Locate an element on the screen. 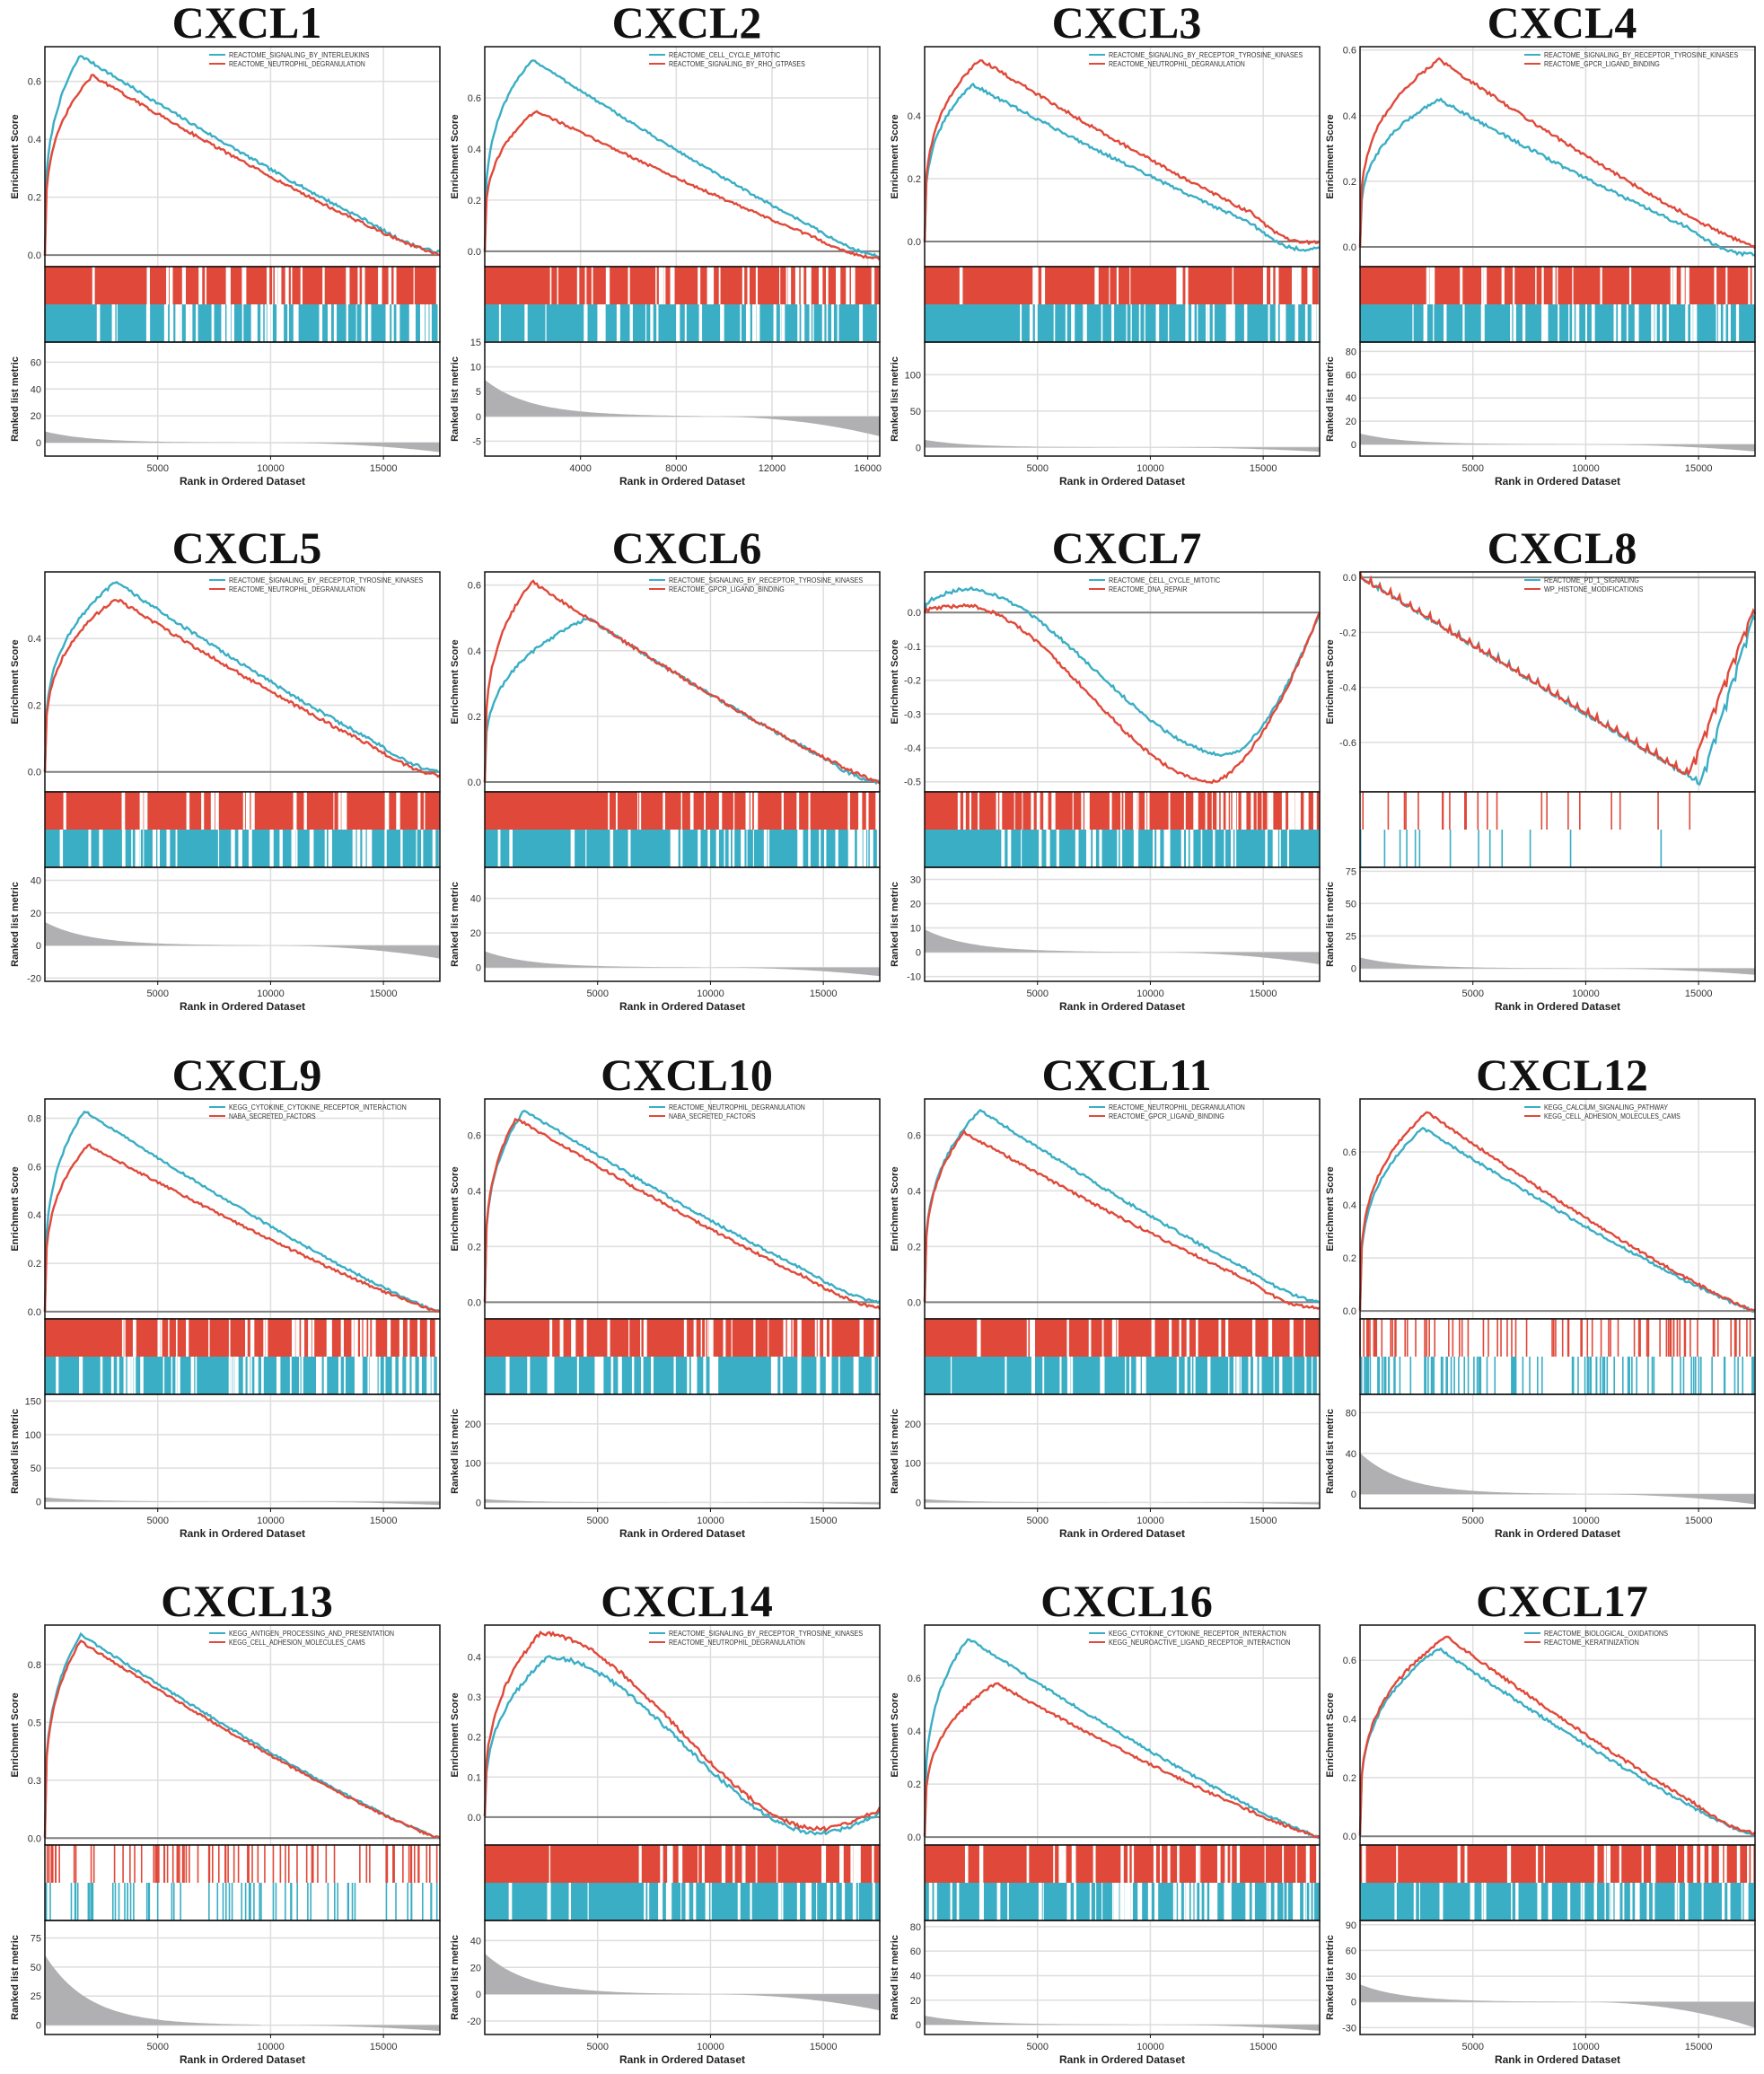 The height and width of the screenshot is (2074, 1764). x-tick-label: 5000 is located at coordinates (1472, 1521).